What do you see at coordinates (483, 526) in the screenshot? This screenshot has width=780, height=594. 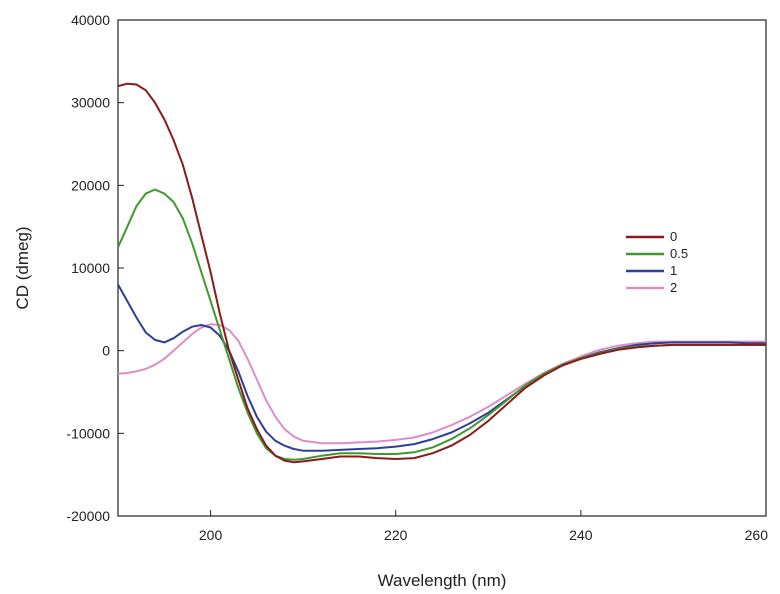 I see `x-axis: 200 220 240 260` at bounding box center [483, 526].